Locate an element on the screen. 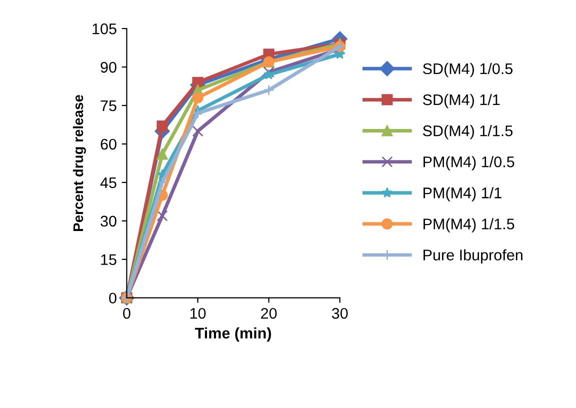 This screenshot has height=408, width=576. y-tick-label: 105 is located at coordinates (104, 28).